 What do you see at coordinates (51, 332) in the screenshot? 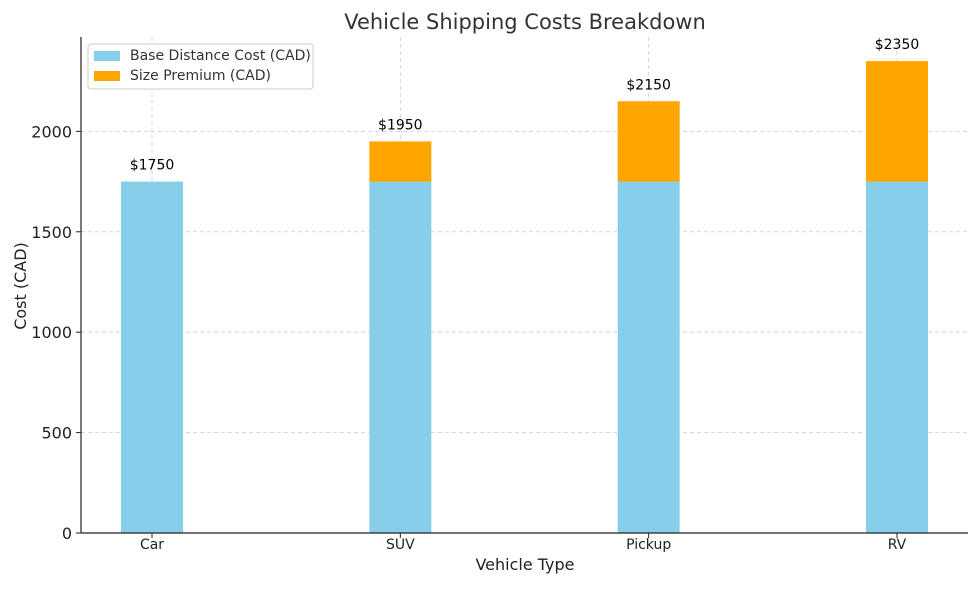
I see `y-tick-label: 1000` at bounding box center [51, 332].